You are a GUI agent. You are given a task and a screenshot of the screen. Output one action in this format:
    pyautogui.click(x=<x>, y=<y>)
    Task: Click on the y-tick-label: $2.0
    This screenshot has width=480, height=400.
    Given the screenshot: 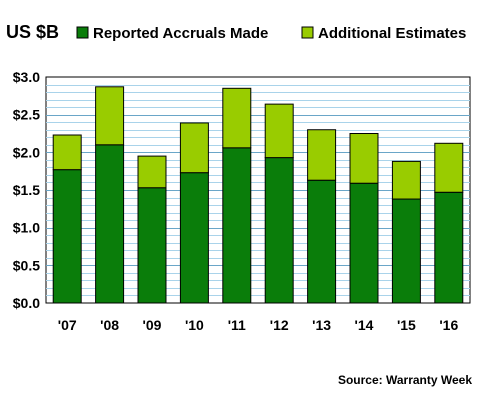 What is the action you would take?
    pyautogui.click(x=26, y=152)
    